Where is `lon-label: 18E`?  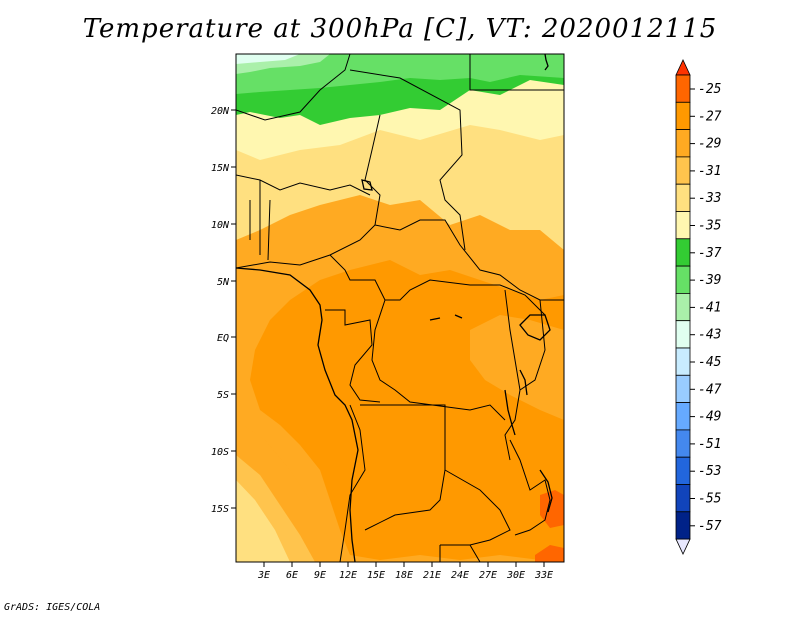 lon-label: 18E is located at coordinates (404, 575).